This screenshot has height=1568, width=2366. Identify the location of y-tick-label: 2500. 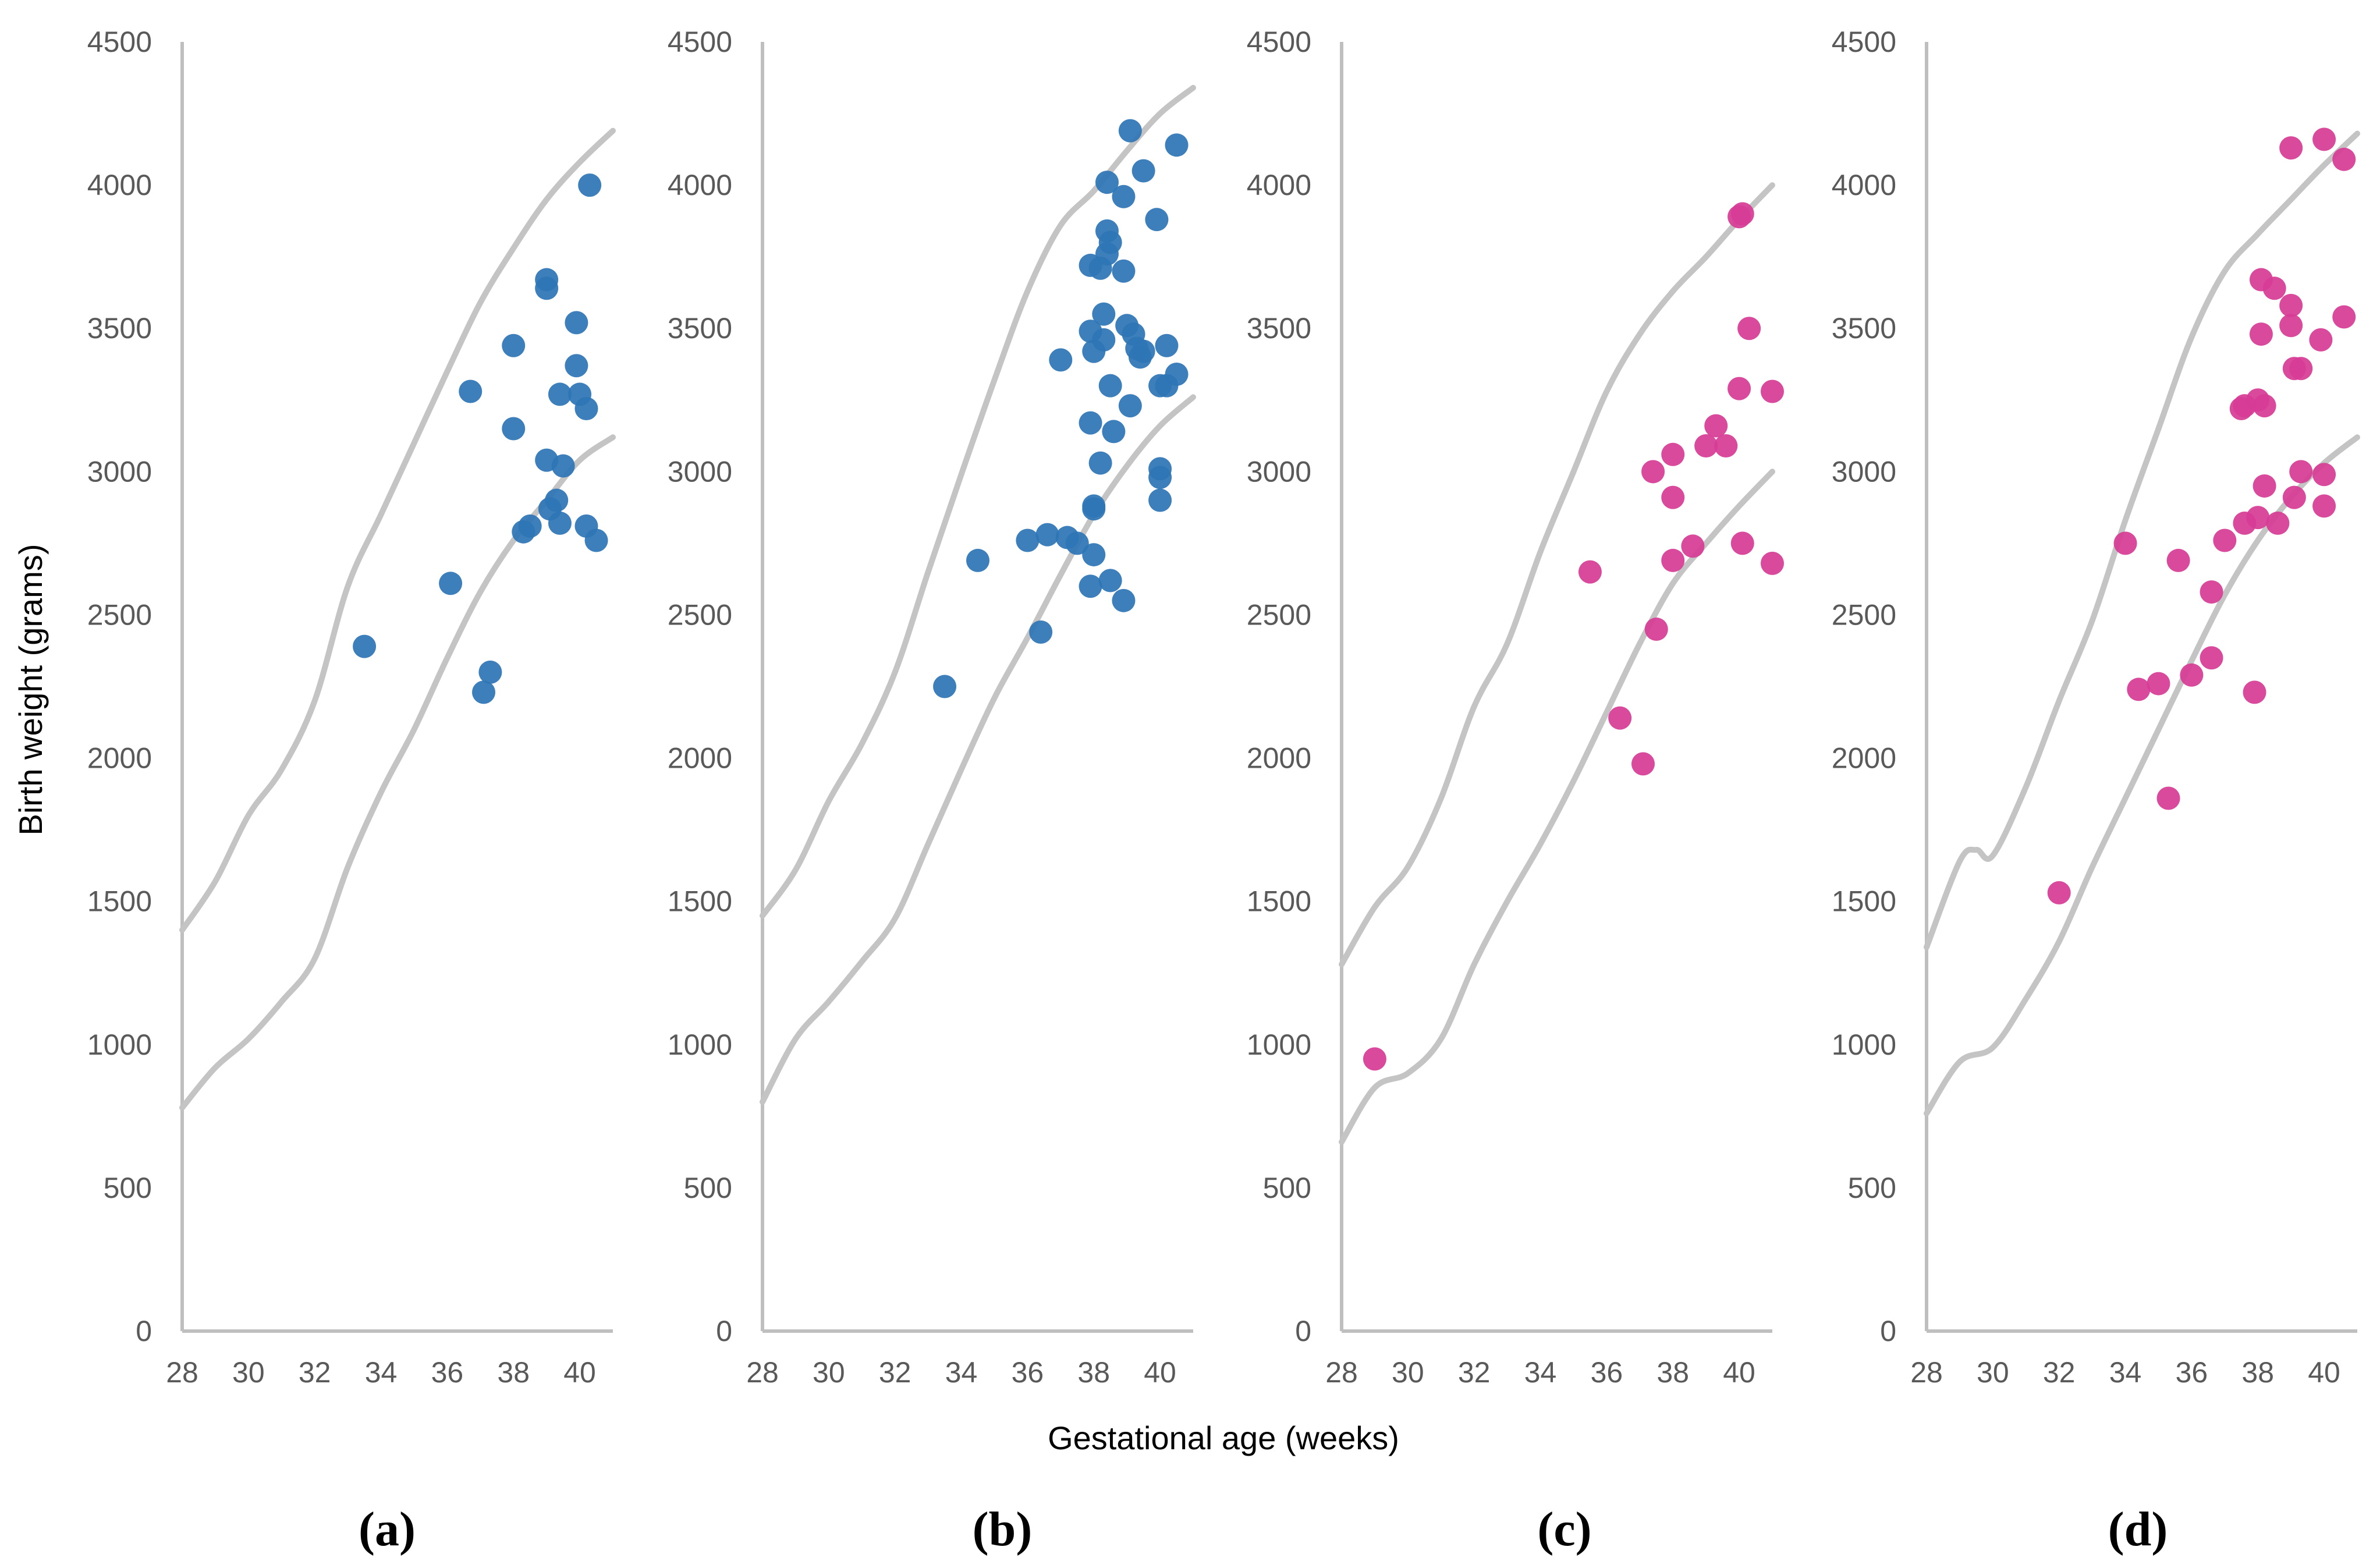
(119, 614).